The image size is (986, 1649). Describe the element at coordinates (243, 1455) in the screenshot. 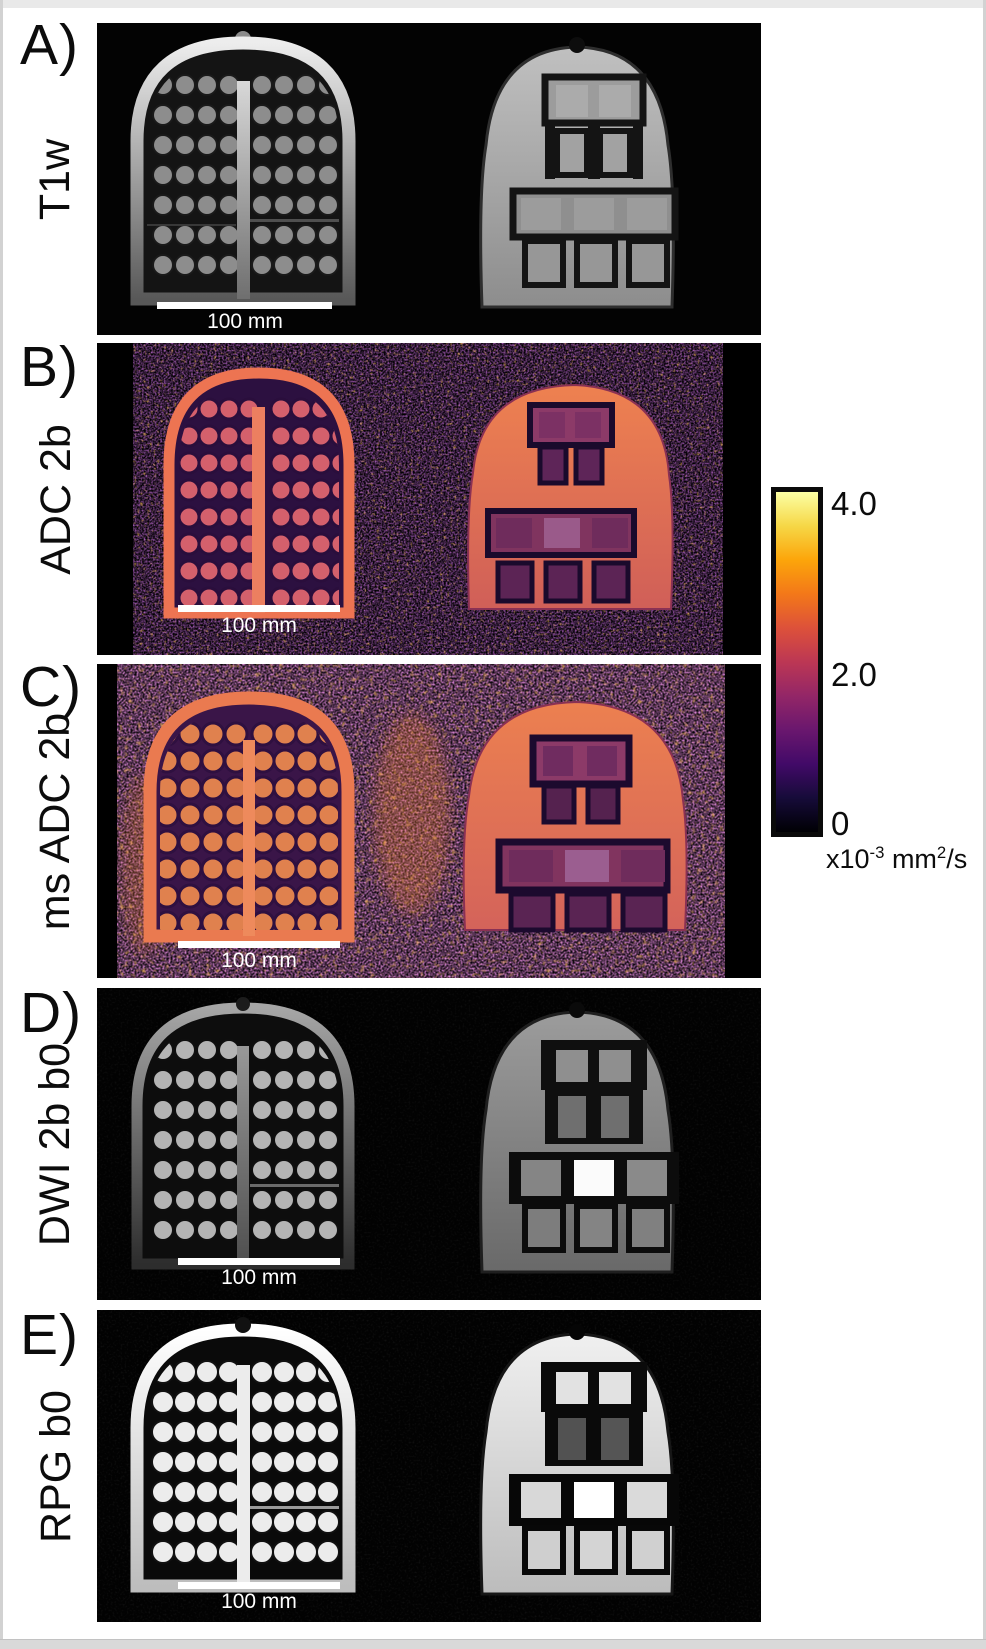

I see `panel-e-left-phantom` at that location.